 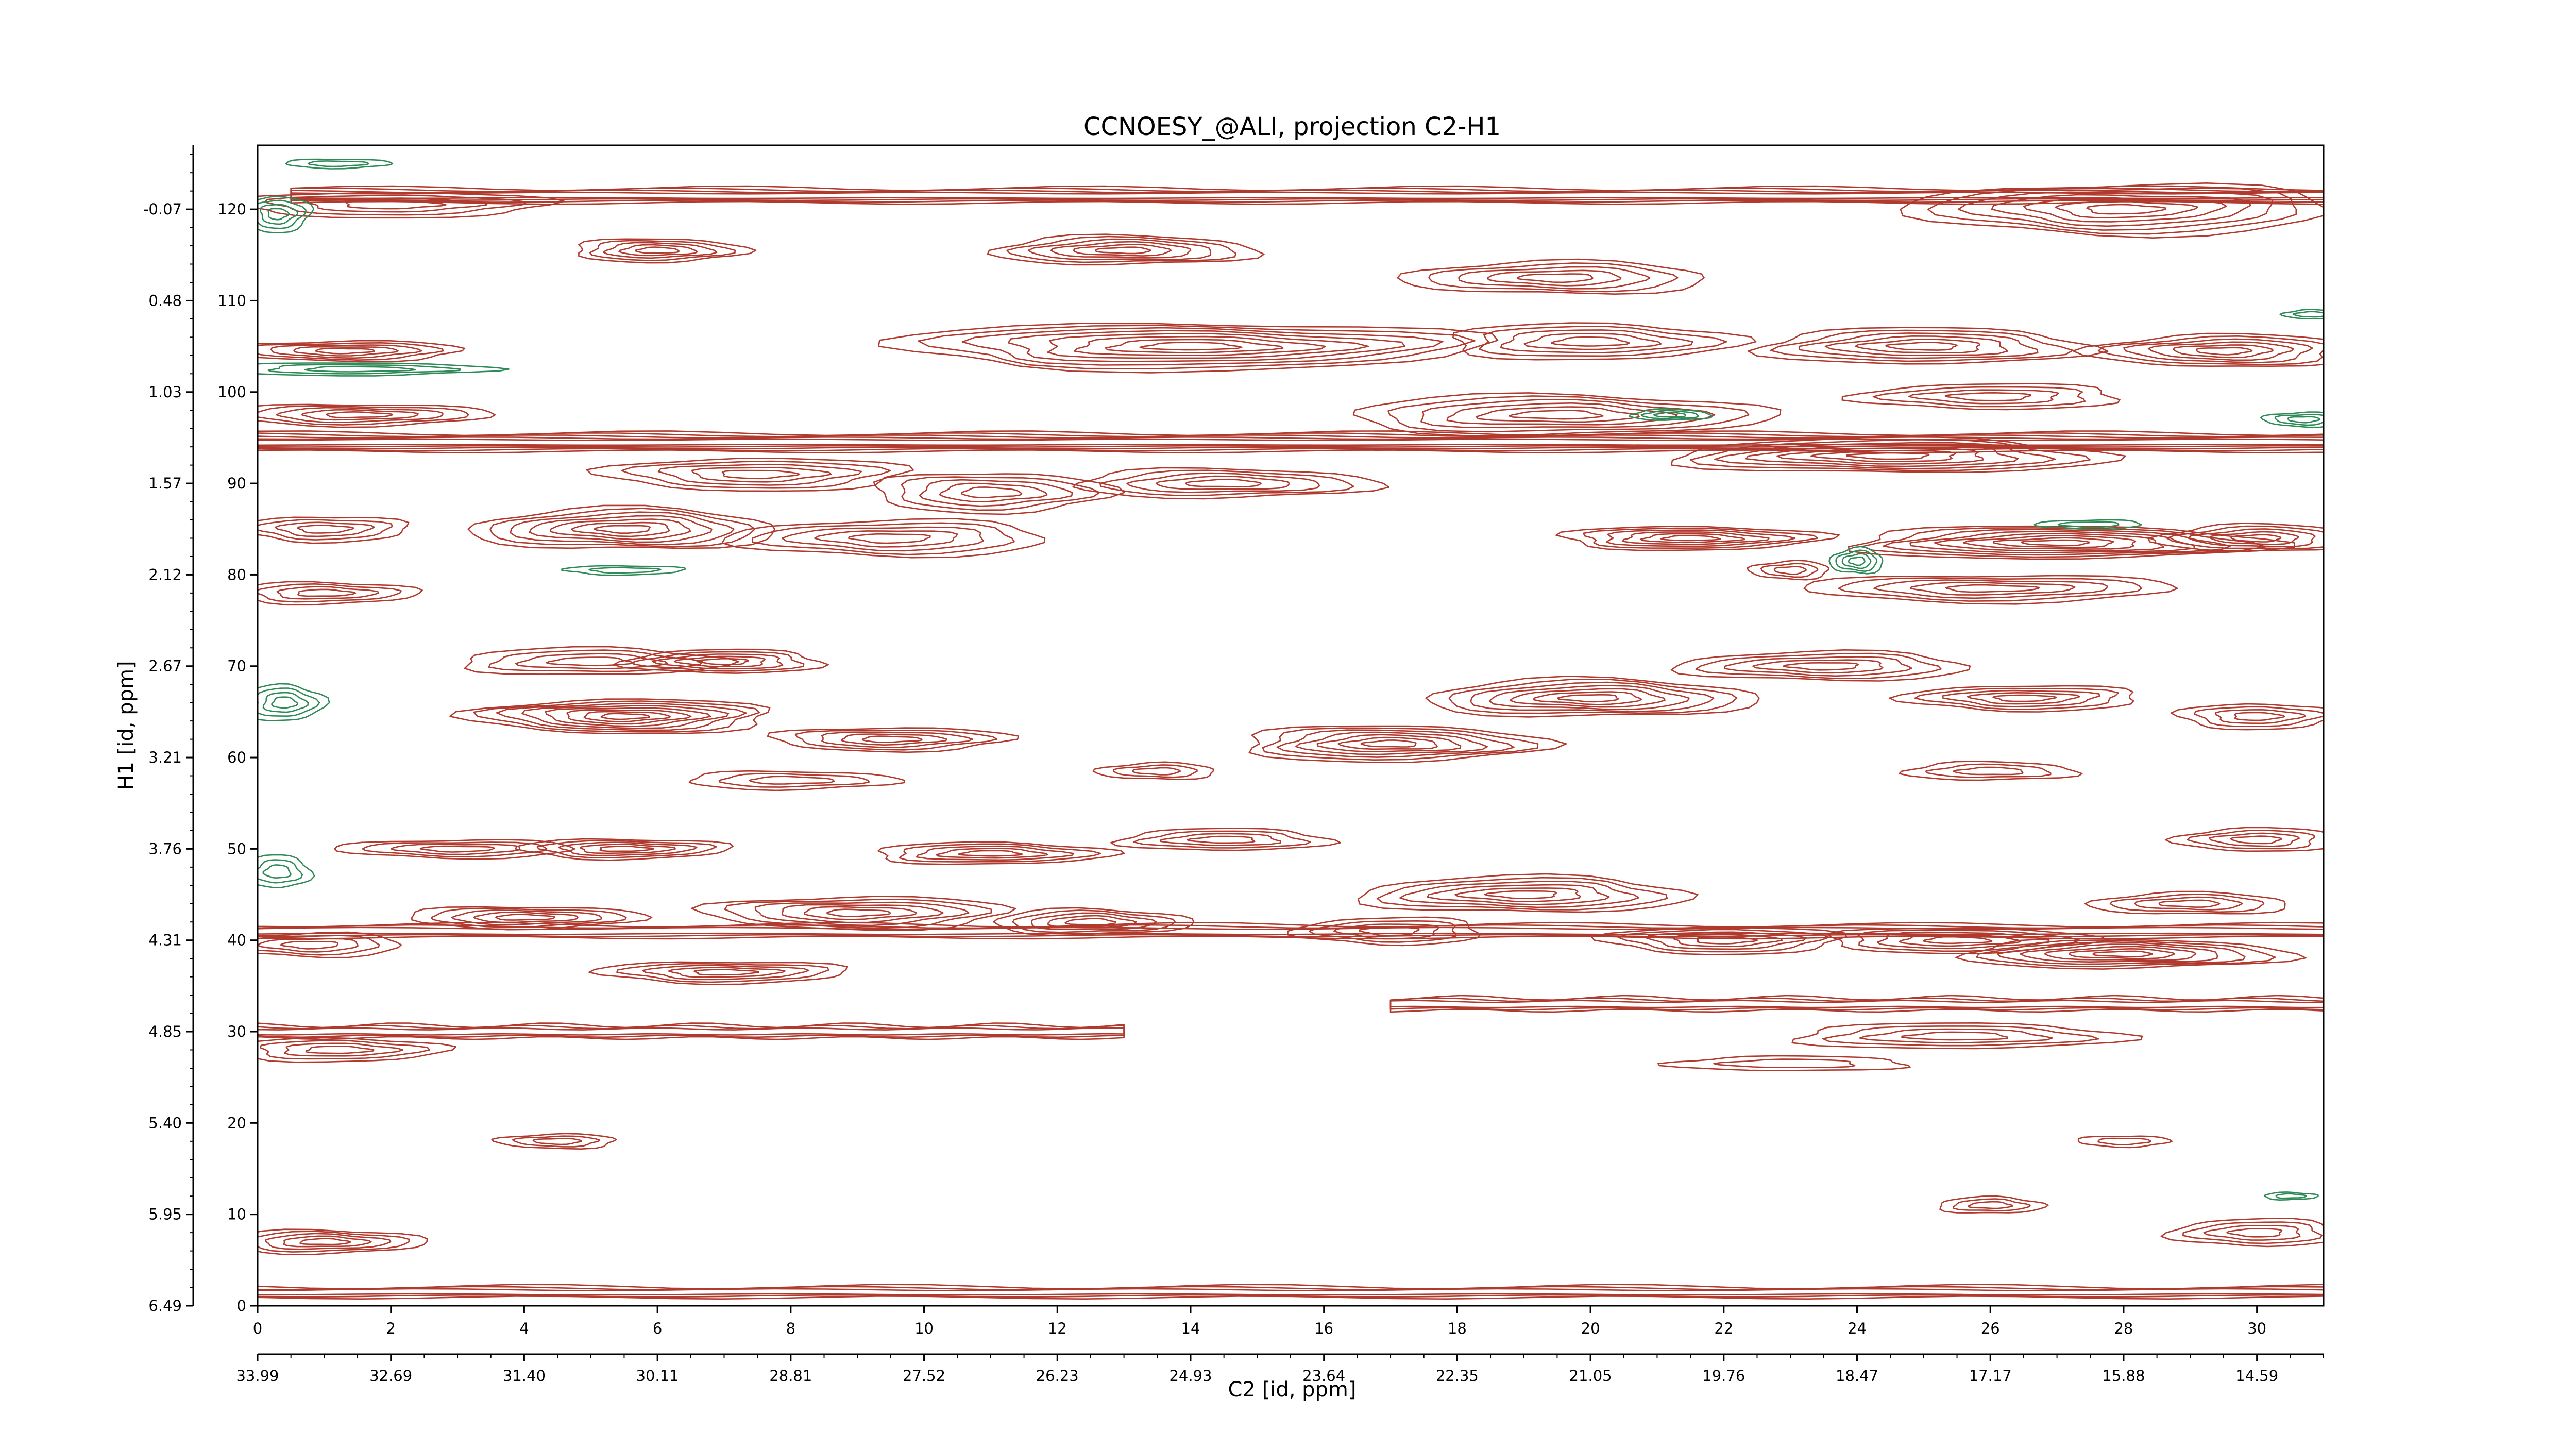 I want to click on y-ppm-tick-label: 6.49, so click(x=165, y=1306).